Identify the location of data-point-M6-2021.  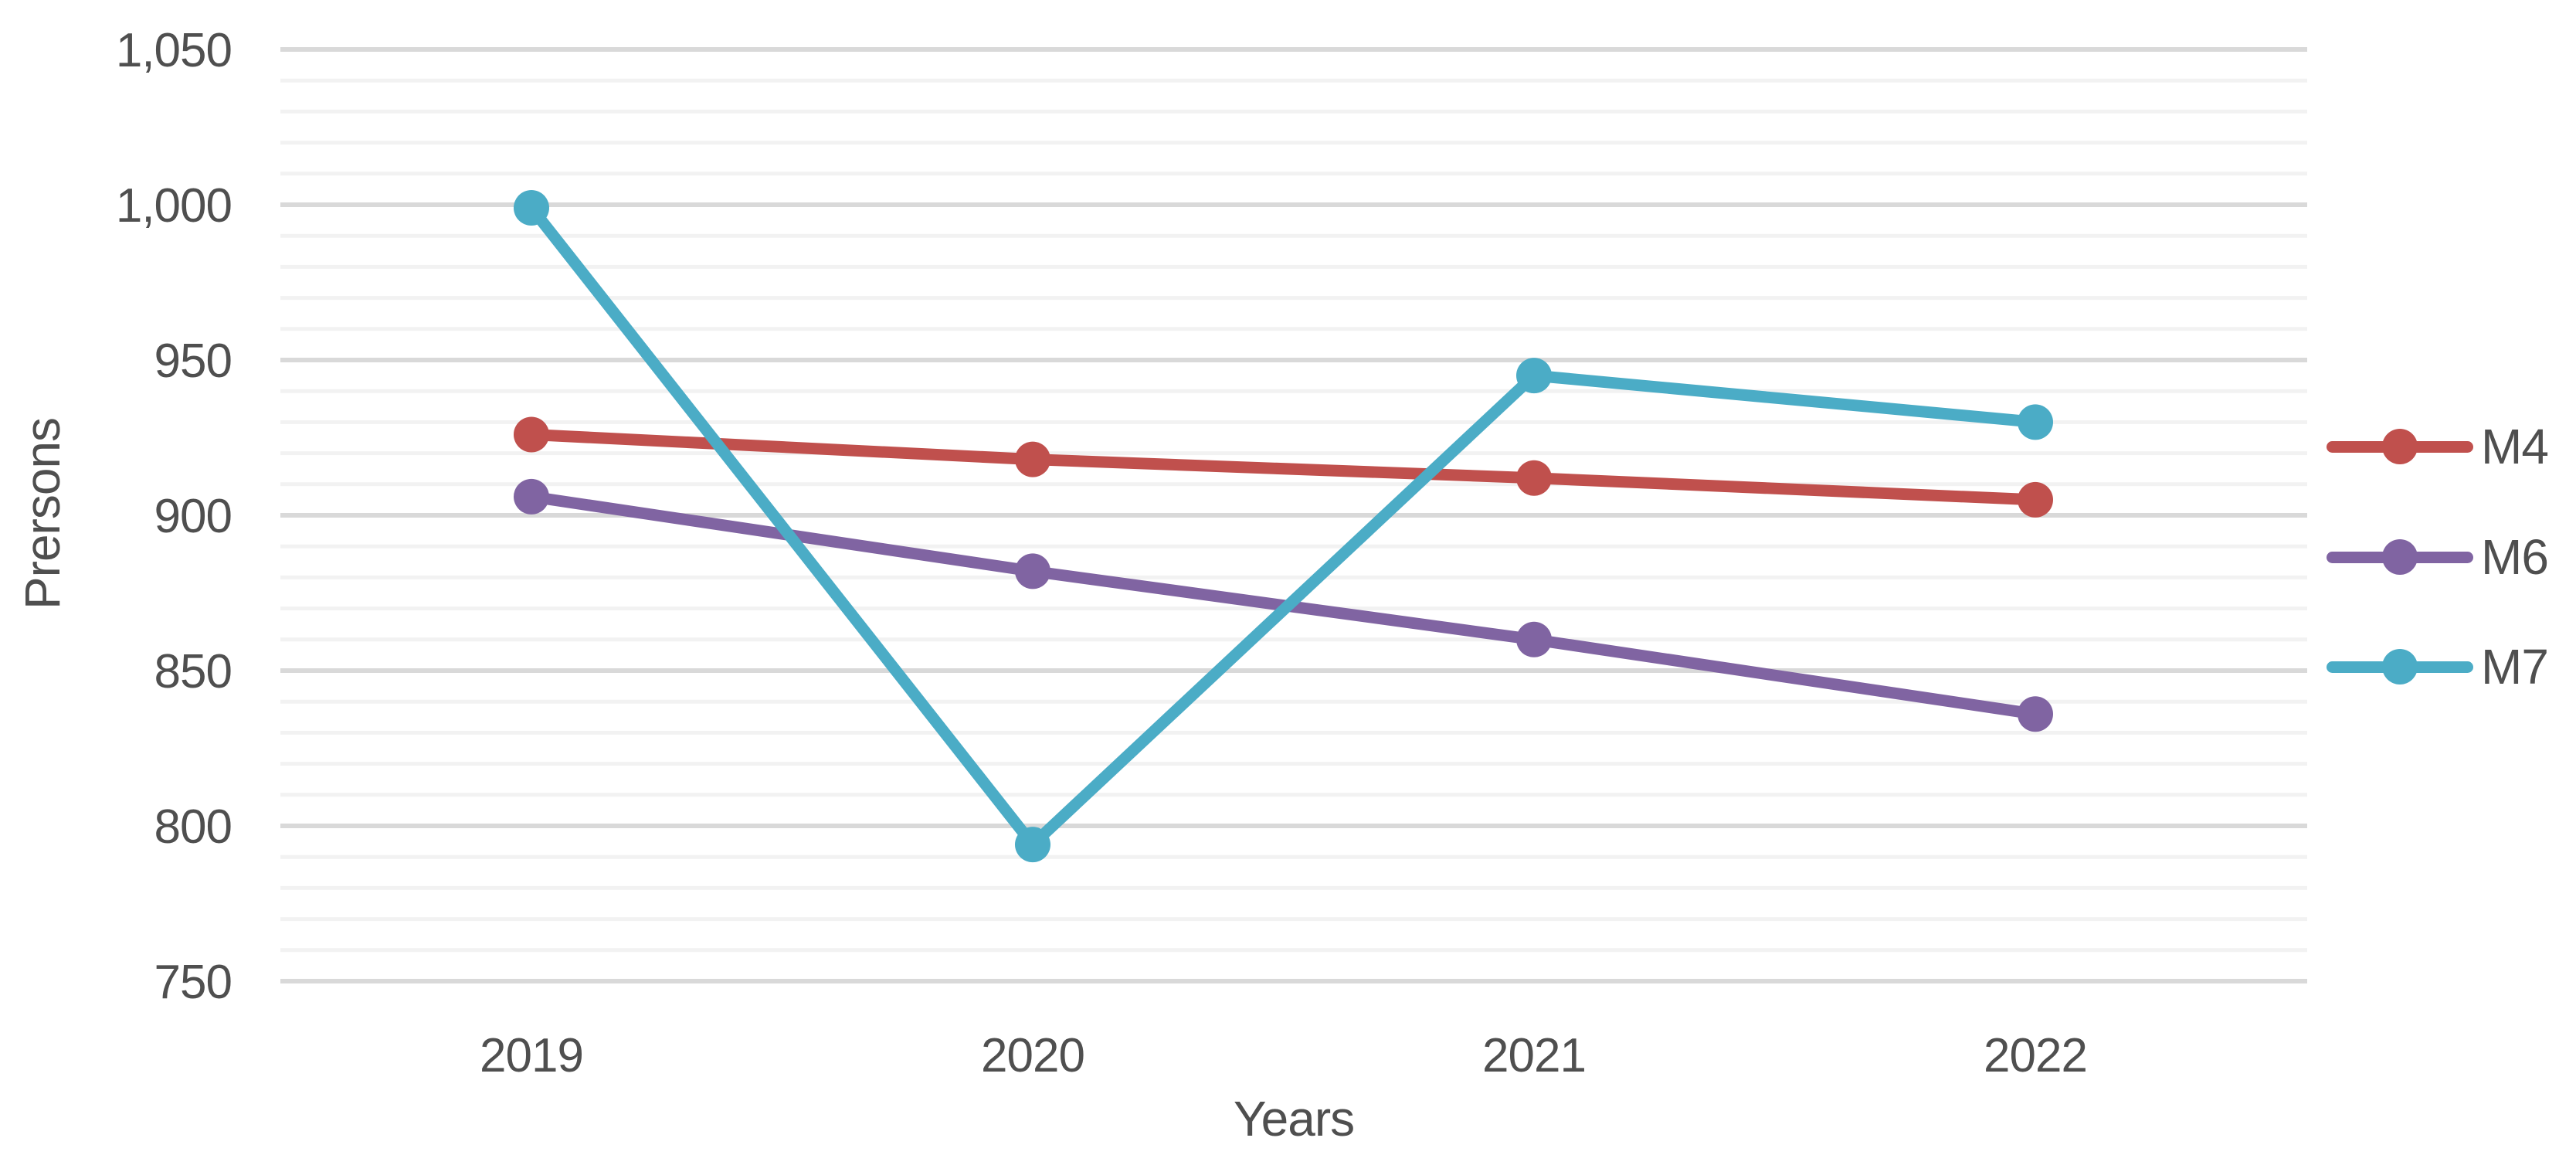
(1534, 639).